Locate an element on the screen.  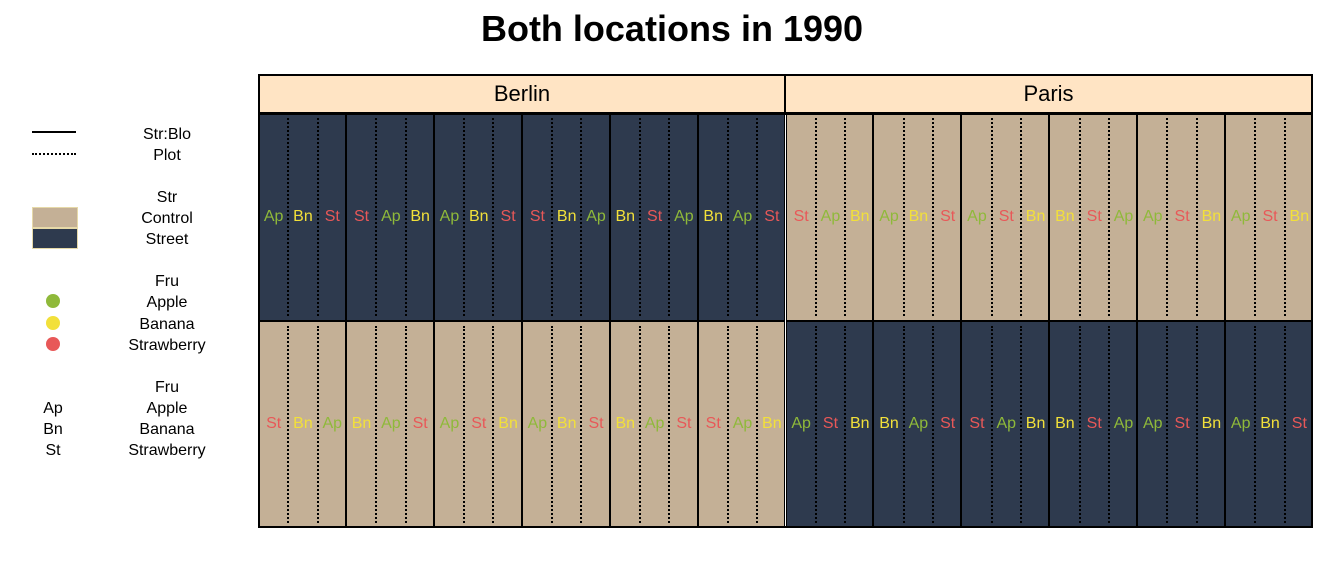
legend-abbr-bn: Bn is located at coordinates (53, 429).